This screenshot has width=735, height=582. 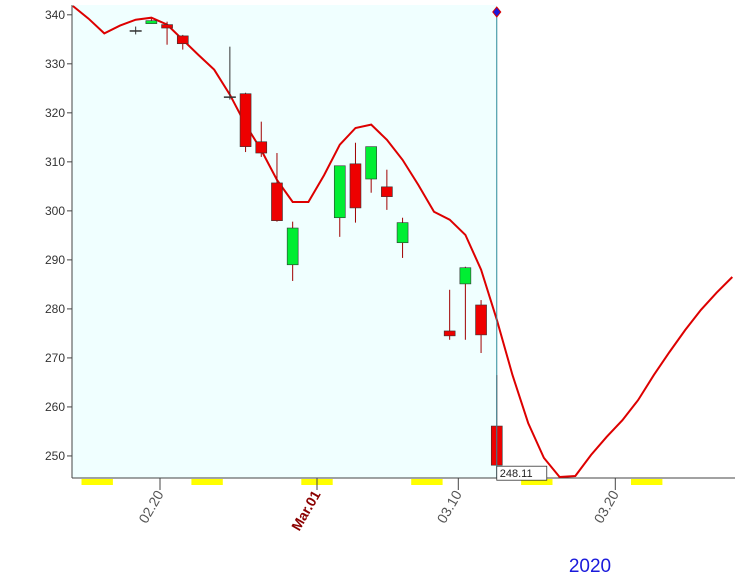 I want to click on y-tick-label: 340, so click(x=55, y=15).